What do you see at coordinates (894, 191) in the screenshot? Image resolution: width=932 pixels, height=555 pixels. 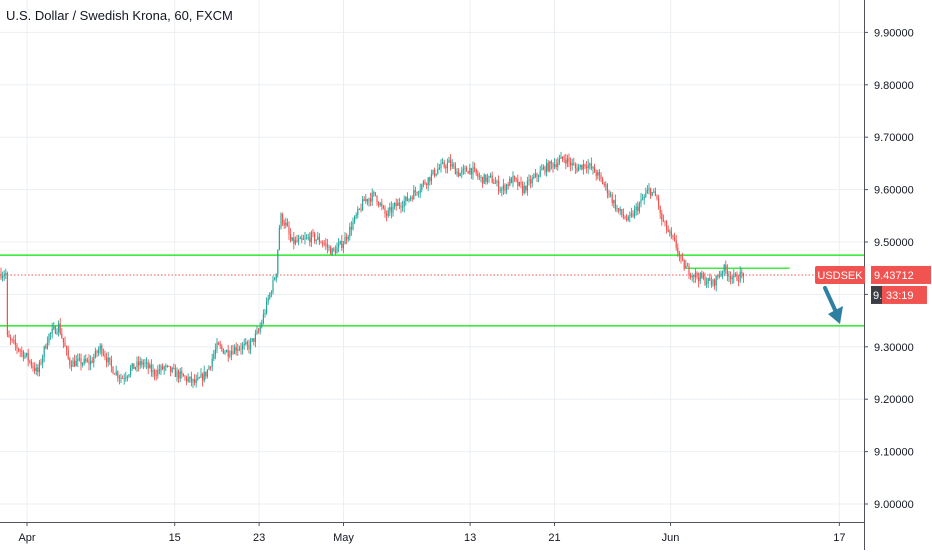 I see `y-tick-label: 9.60000` at bounding box center [894, 191].